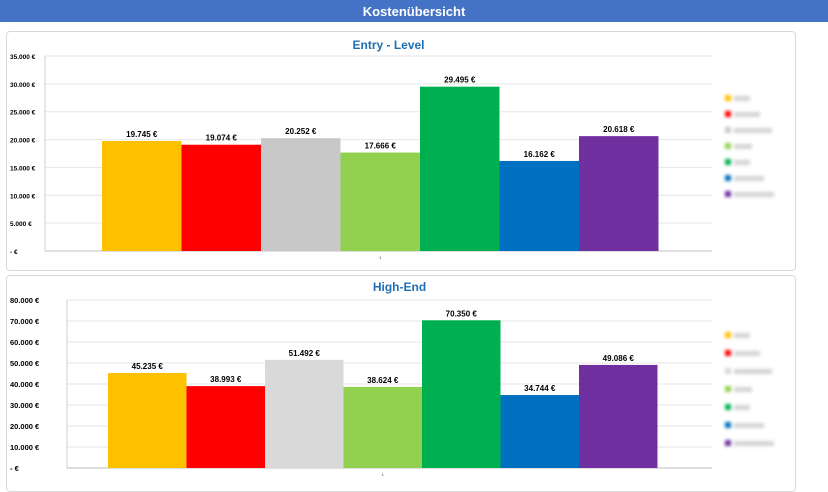 The image size is (828, 492). What do you see at coordinates (23, 168) in the screenshot?
I see `y-tick-label: 15.000 €` at bounding box center [23, 168].